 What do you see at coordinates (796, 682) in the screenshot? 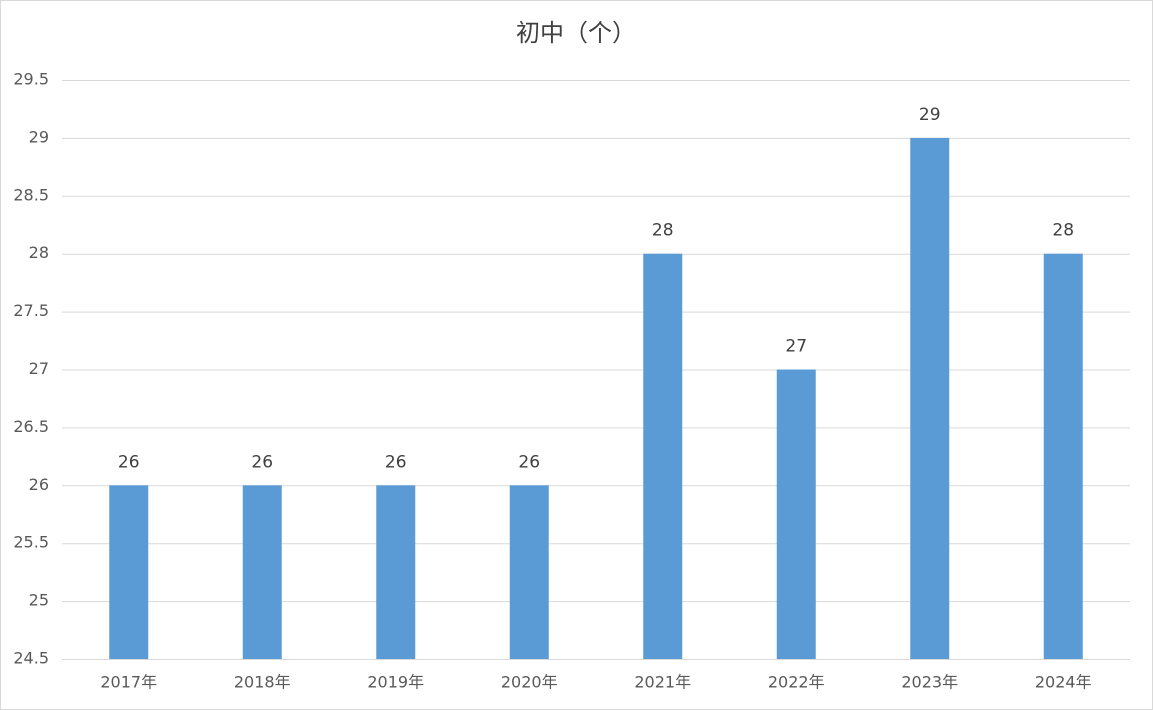
I see `x-tick-label: 2022年` at bounding box center [796, 682].